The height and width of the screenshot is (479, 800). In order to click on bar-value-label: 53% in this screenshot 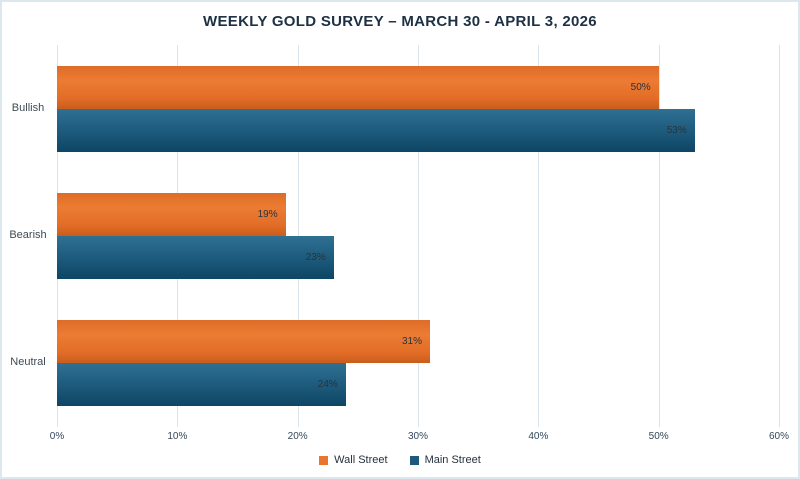, I will do `click(676, 130)`.